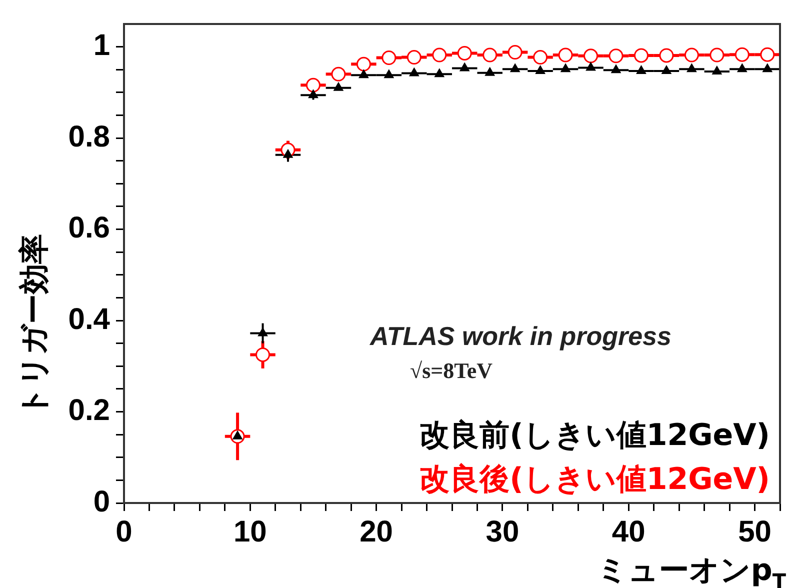  Describe the element at coordinates (629, 531) in the screenshot. I see `x-tick-label: 40` at that location.